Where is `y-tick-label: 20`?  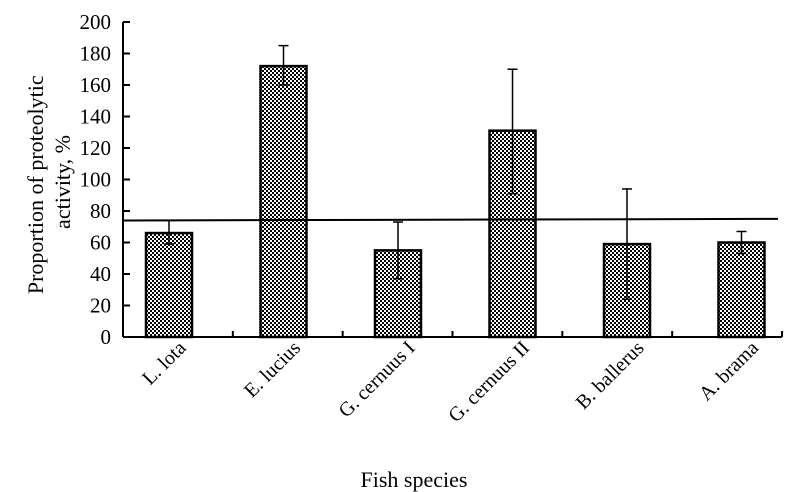
y-tick-label: 20 is located at coordinates (100, 306).